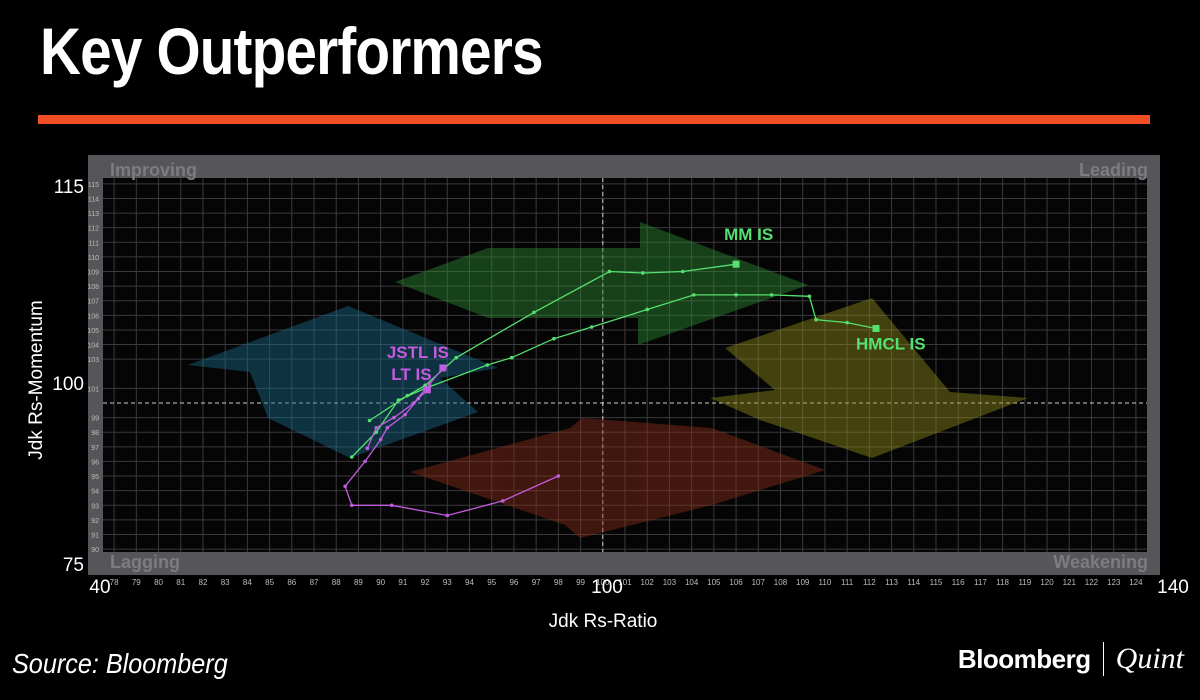 The image size is (1200, 700). What do you see at coordinates (847, 582) in the screenshot?
I see `x-tick-label: 111` at bounding box center [847, 582].